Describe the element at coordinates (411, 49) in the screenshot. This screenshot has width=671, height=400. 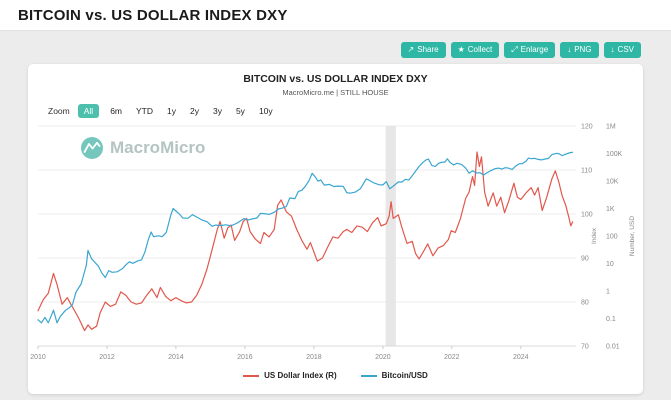
I see `share-icon: ↗` at that location.